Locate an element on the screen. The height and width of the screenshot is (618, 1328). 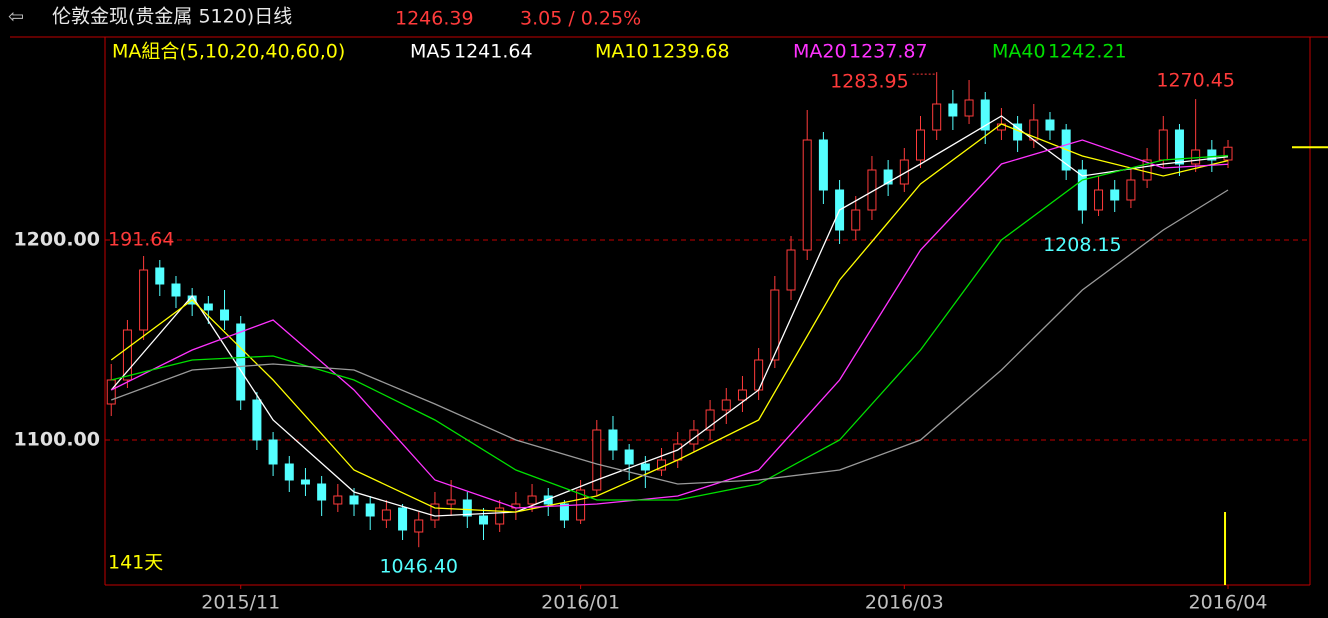
price-change: 3.05 / 0.25% is located at coordinates (580, 19).